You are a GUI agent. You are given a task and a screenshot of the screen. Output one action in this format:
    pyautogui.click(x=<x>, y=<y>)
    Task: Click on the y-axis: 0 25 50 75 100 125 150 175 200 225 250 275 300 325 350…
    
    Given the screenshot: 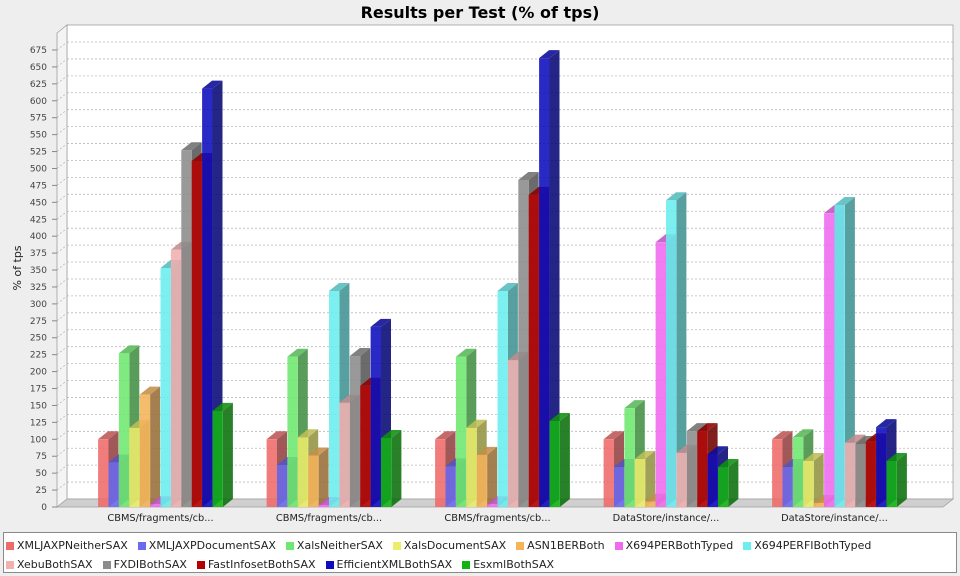 What is the action you would take?
    pyautogui.click(x=43, y=279)
    